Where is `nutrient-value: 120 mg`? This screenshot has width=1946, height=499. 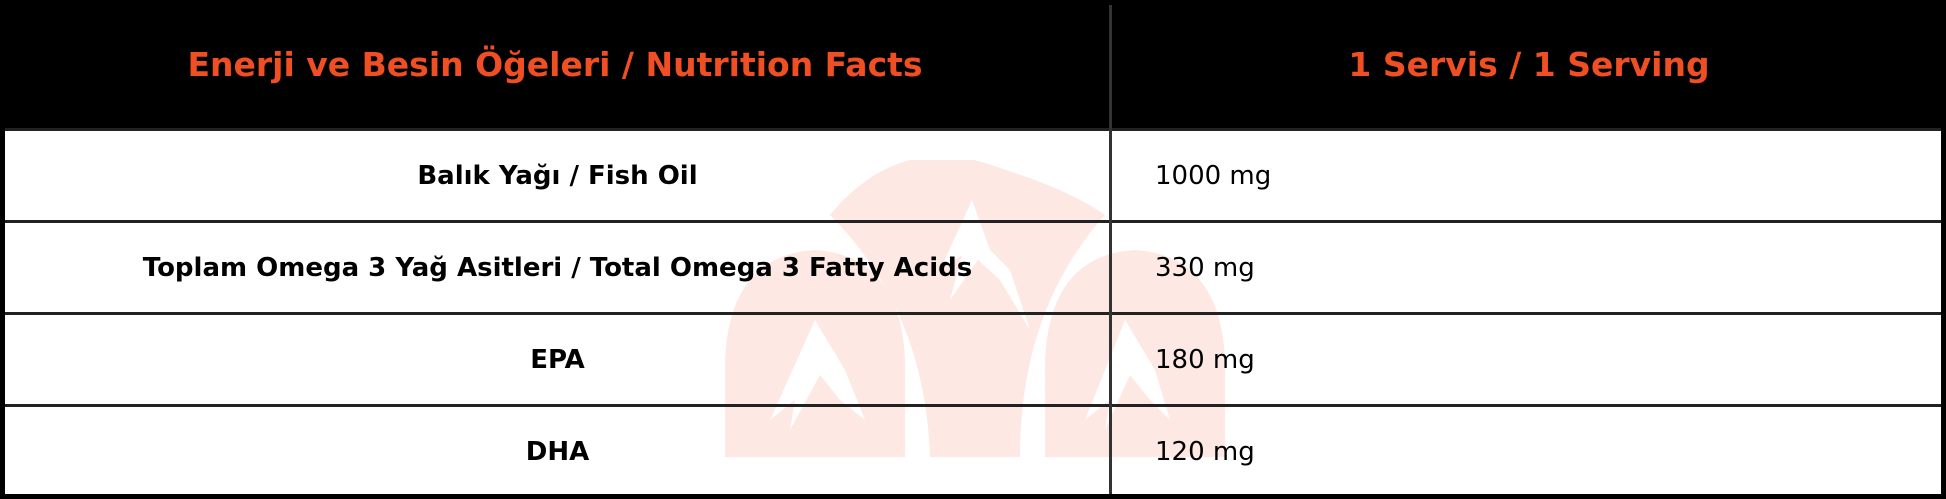 nutrient-value: 120 mg is located at coordinates (1205, 451).